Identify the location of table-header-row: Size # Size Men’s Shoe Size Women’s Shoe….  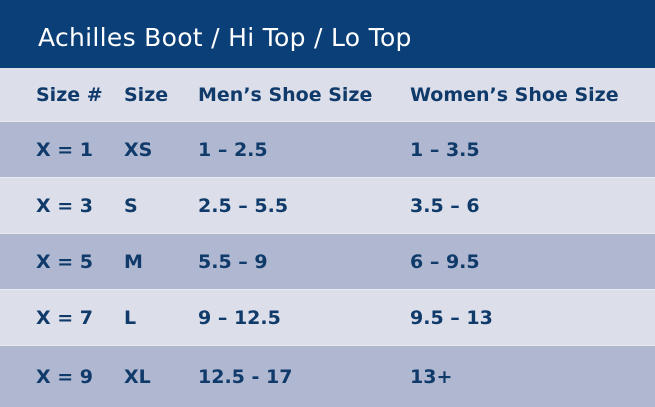
(327, 95).